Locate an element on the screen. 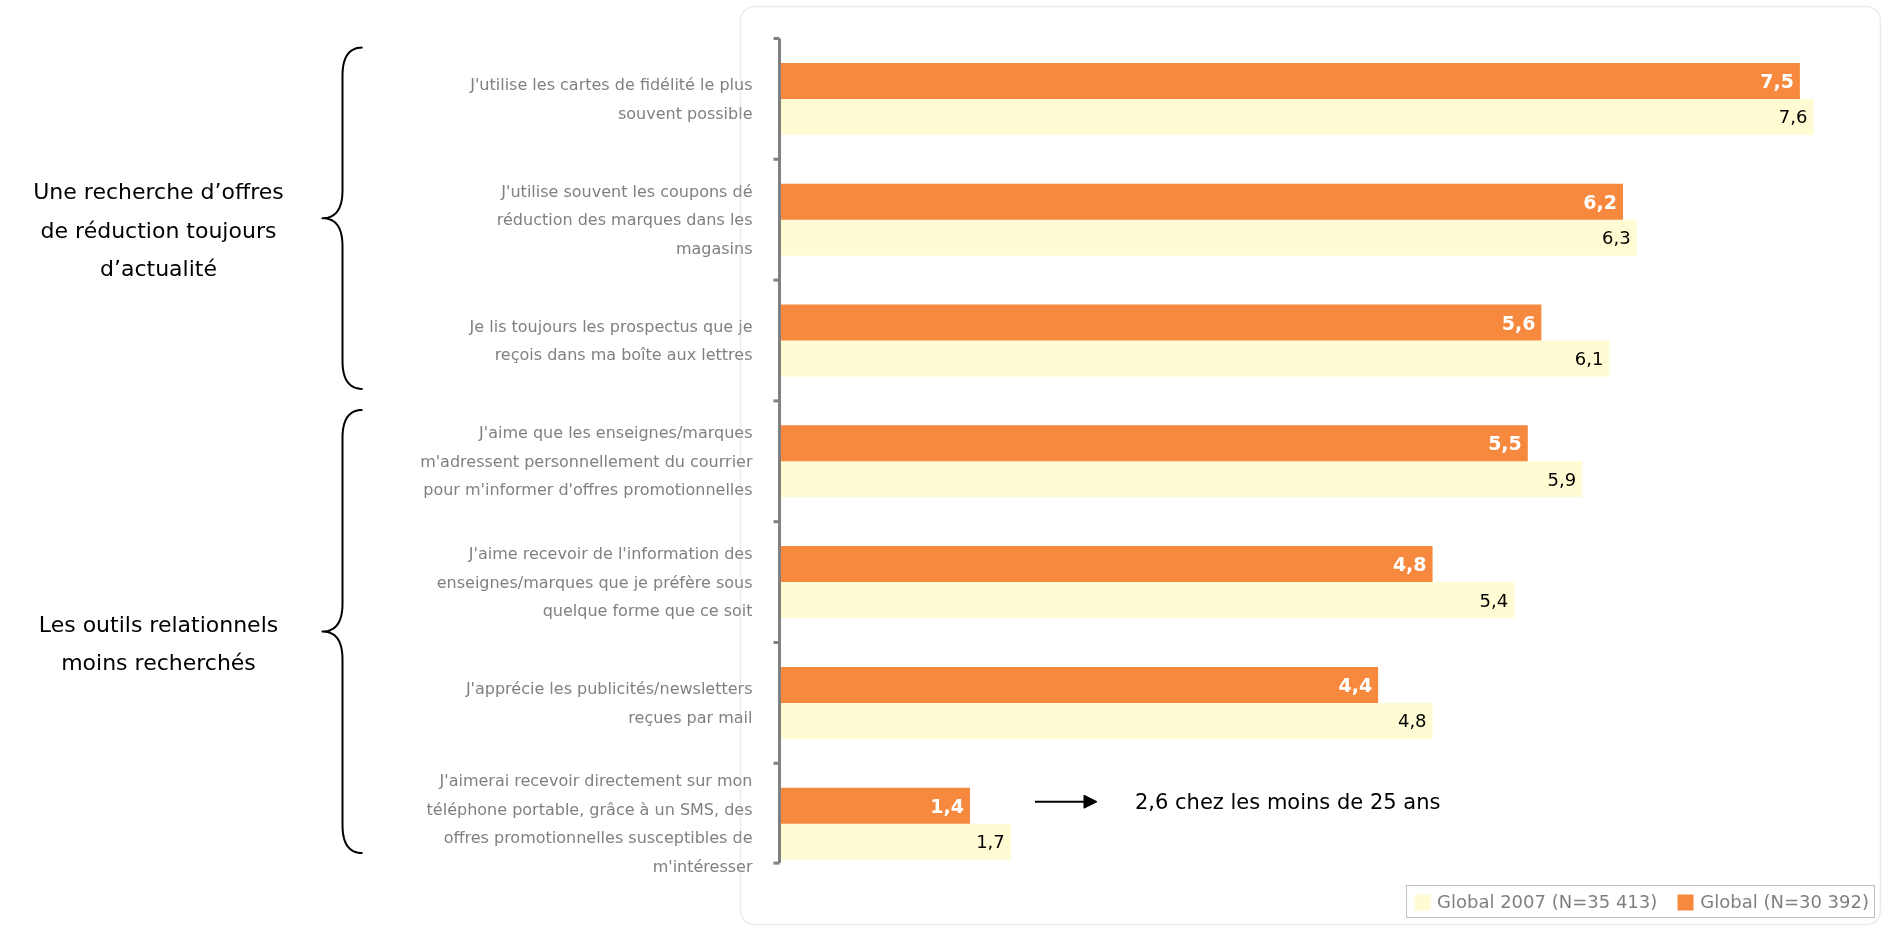 The image size is (1885, 928). y-tick-label: J'aime recevoir de l'information des enseignes/marques que je préfère sous quelque forme que ce soit is located at coordinates (594, 582).